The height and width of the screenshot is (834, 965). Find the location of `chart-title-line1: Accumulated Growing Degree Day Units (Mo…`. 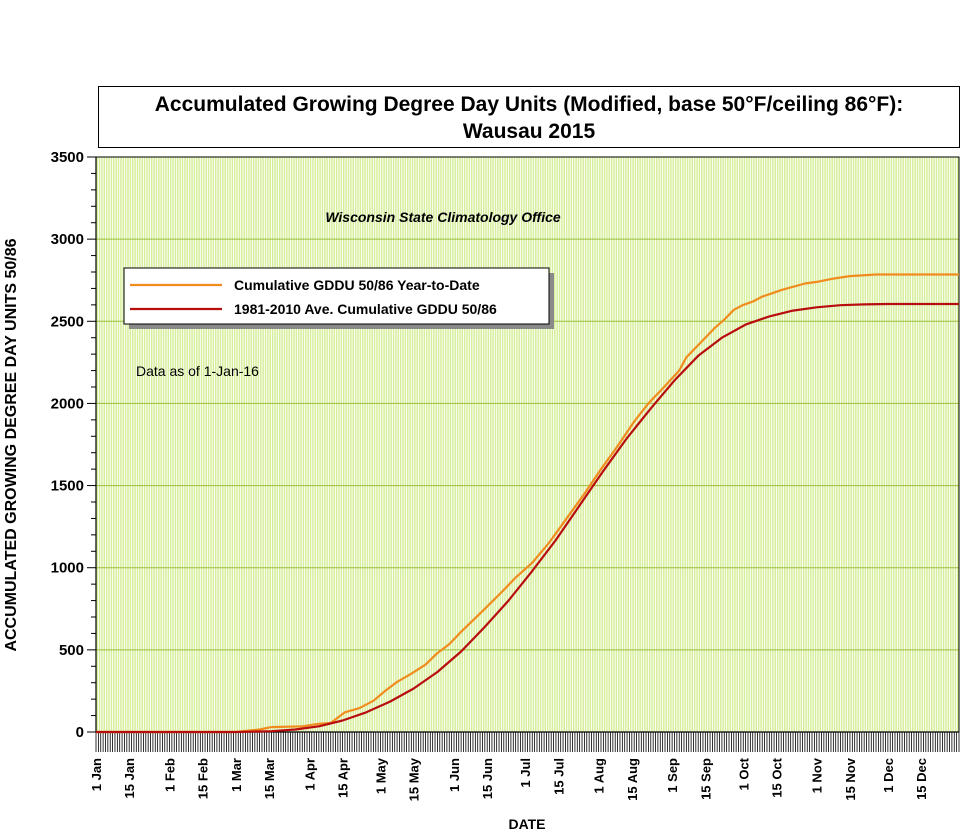

chart-title-line1: Accumulated Growing Degree Day Units (Mo… is located at coordinates (529, 104).